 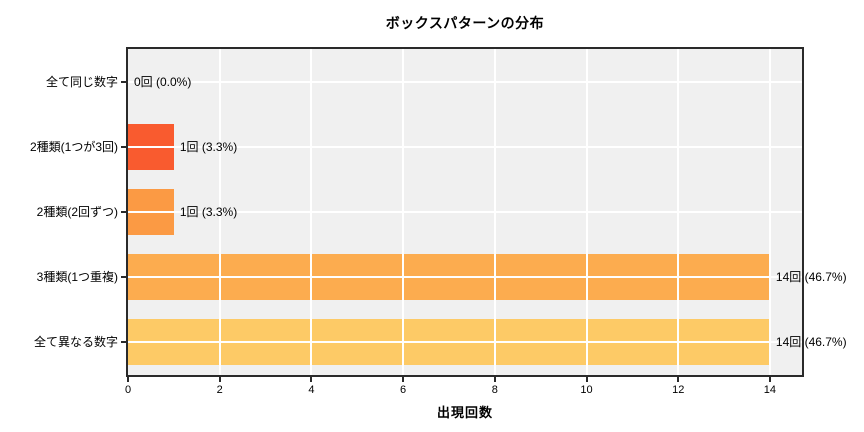 I want to click on ytick-label: 全て異なる数字, so click(x=75, y=342).